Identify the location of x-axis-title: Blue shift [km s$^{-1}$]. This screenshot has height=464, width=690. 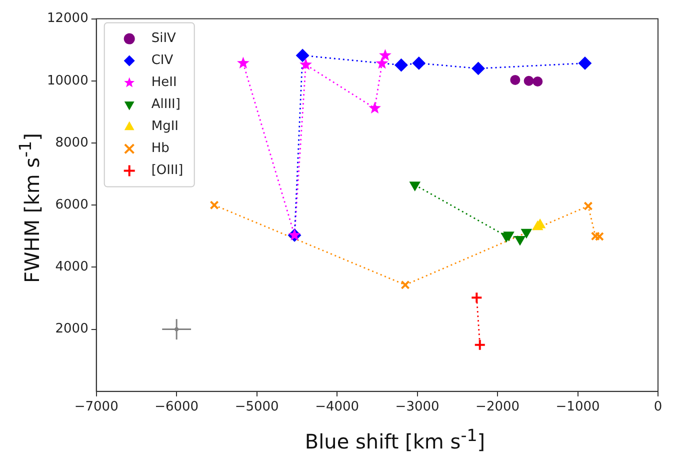
(395, 440).